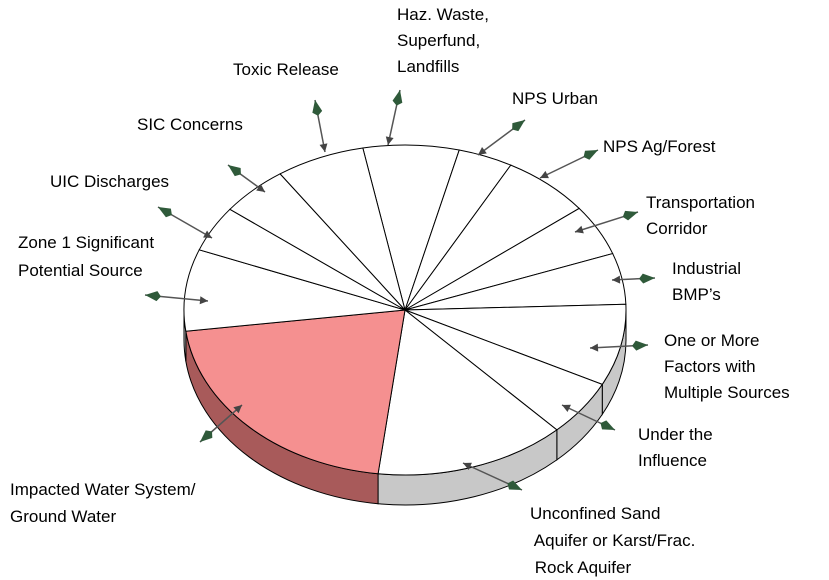  I want to click on slice-label: Transportation Corridor, so click(700, 215).